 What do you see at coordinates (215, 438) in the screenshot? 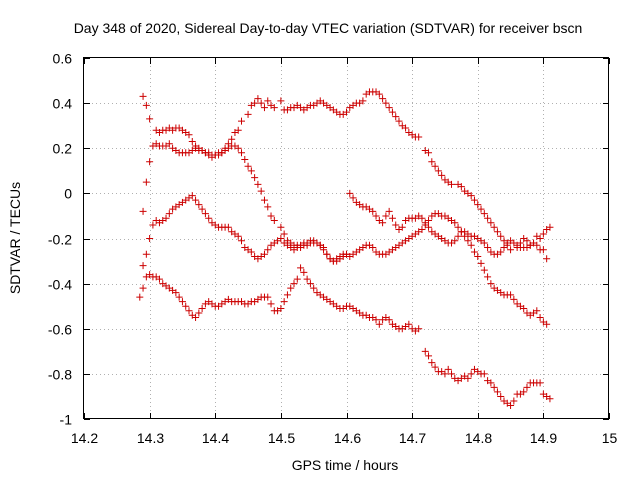
I see `x-tick-label: 14.4` at bounding box center [215, 438].